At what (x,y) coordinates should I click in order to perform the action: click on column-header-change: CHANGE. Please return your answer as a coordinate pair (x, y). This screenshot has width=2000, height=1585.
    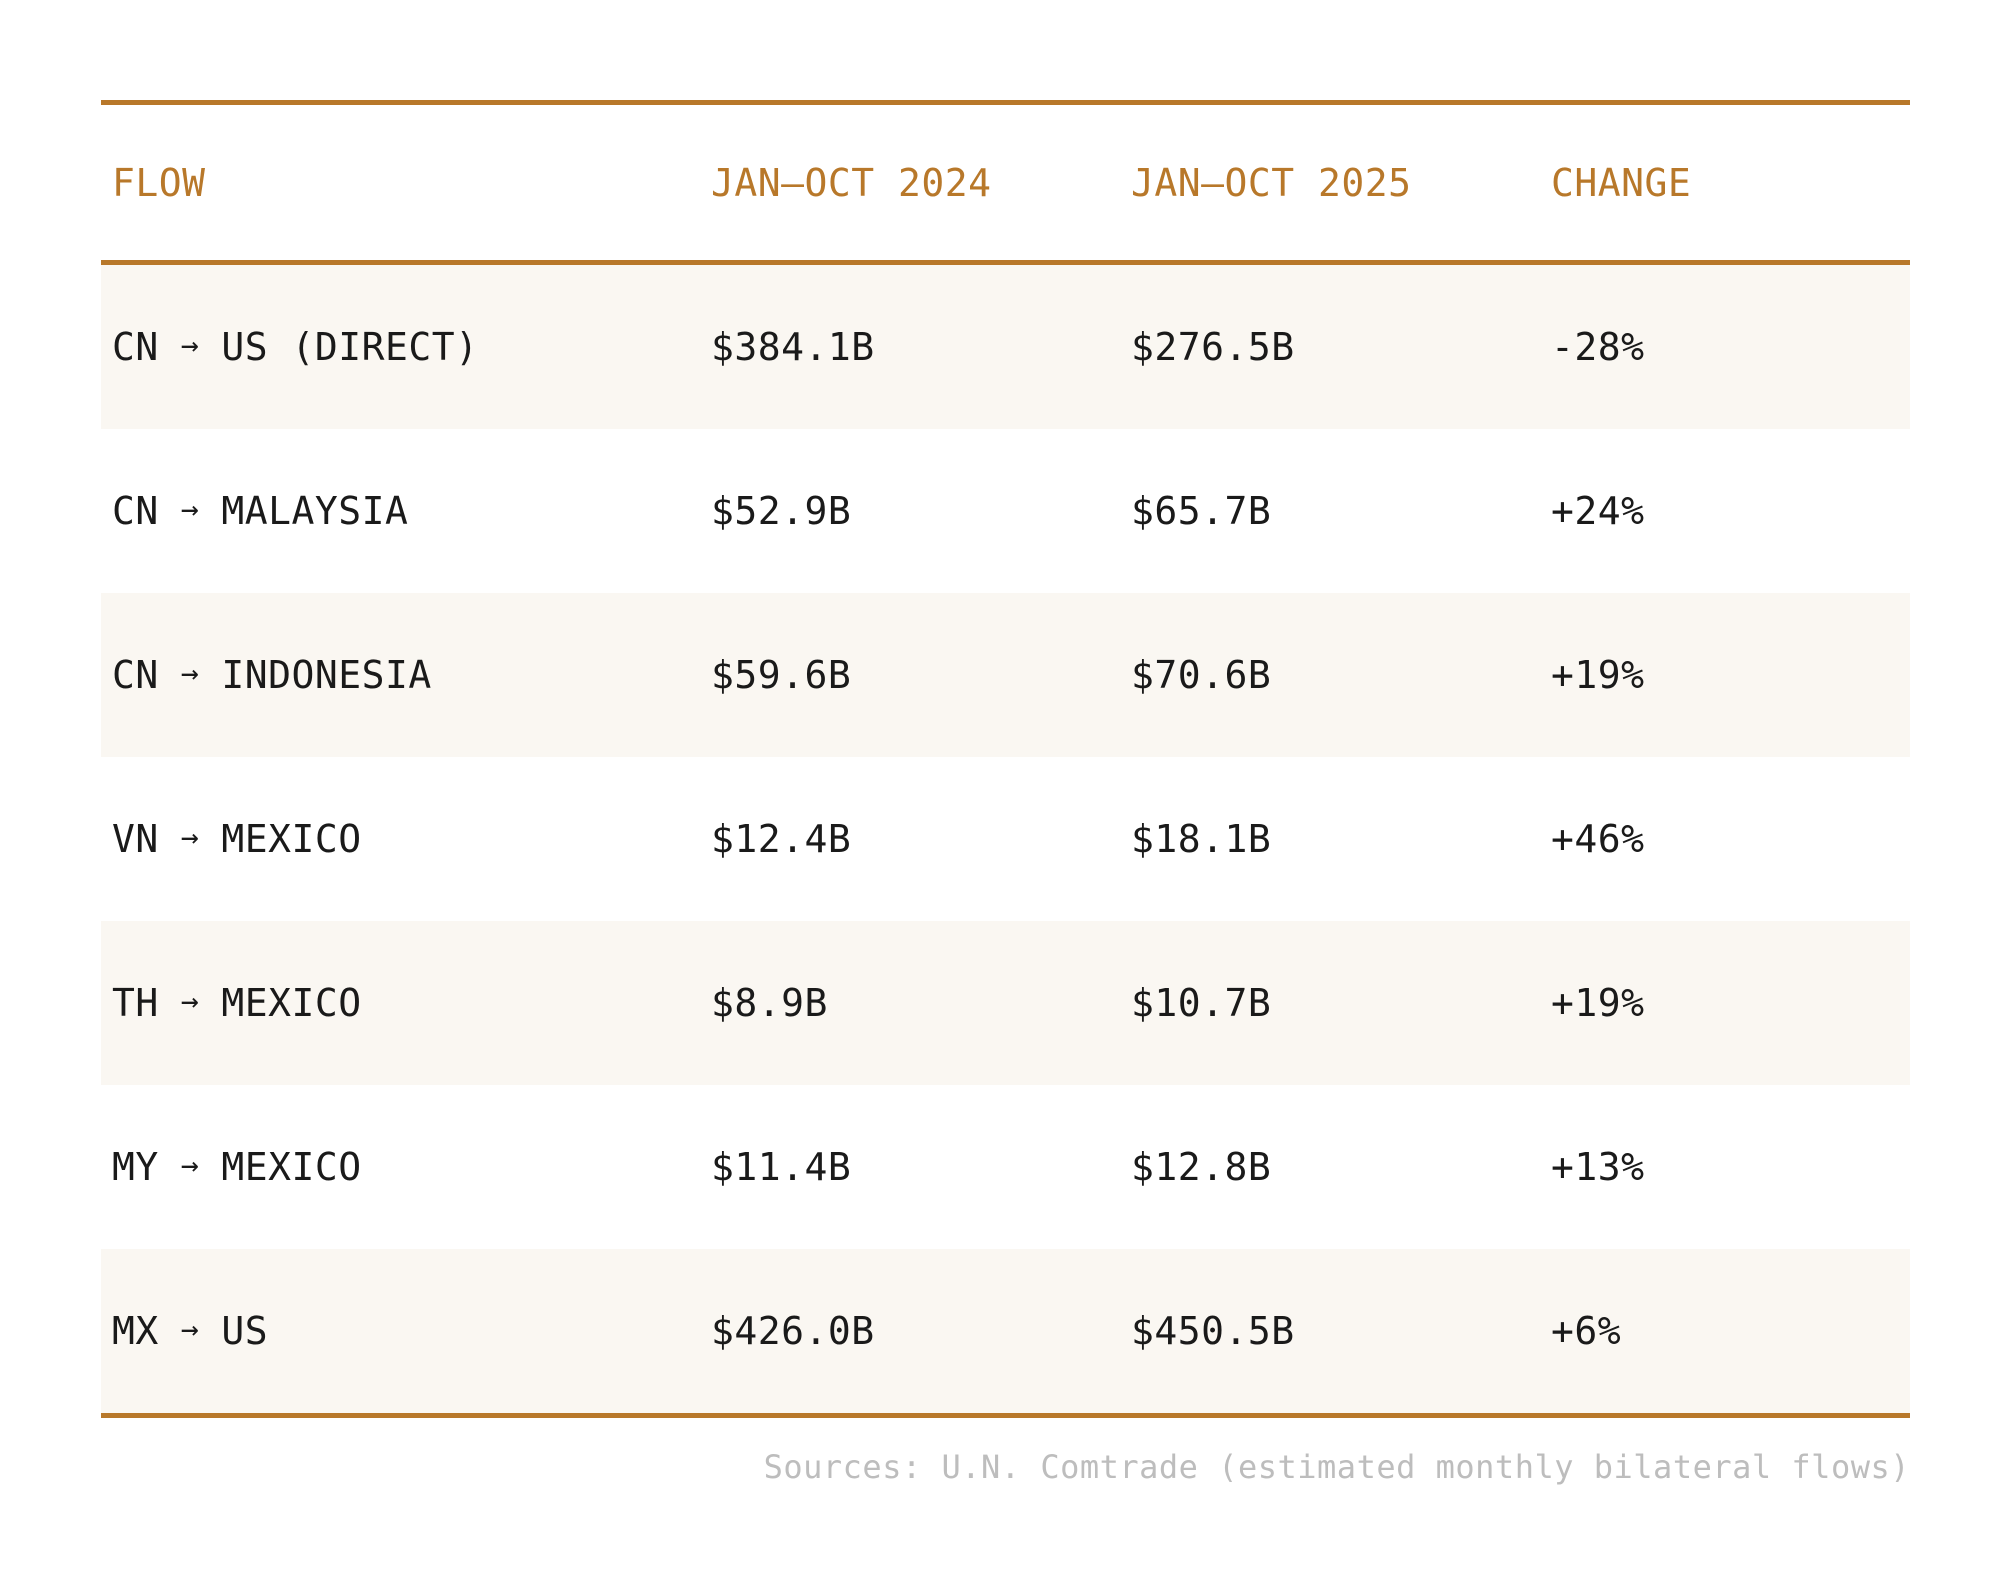
    Looking at the image, I should click on (1621, 182).